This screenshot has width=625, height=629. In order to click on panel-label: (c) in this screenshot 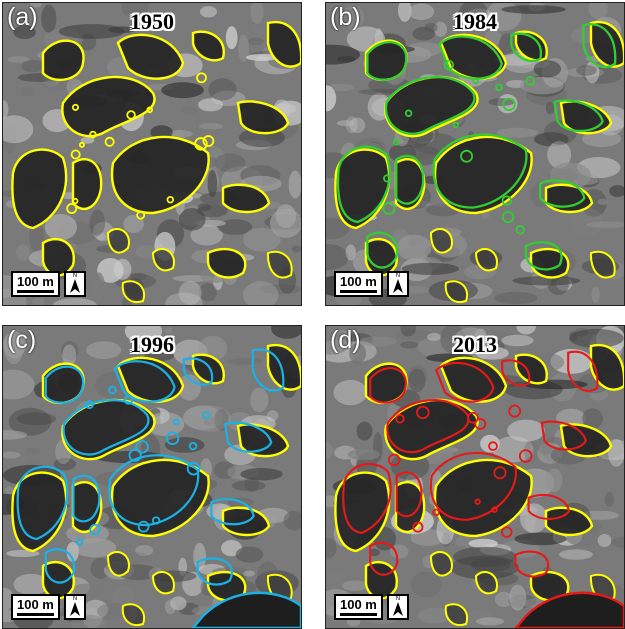, I will do `click(22, 340)`.